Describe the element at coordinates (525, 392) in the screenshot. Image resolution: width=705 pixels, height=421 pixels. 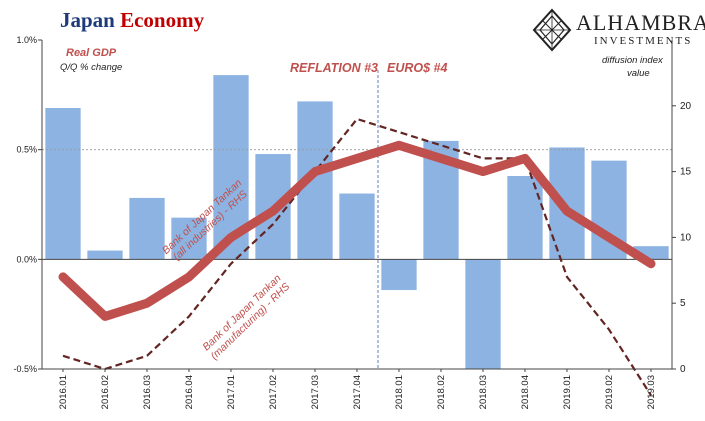
I see `x-tick-label: 2018.04` at that location.